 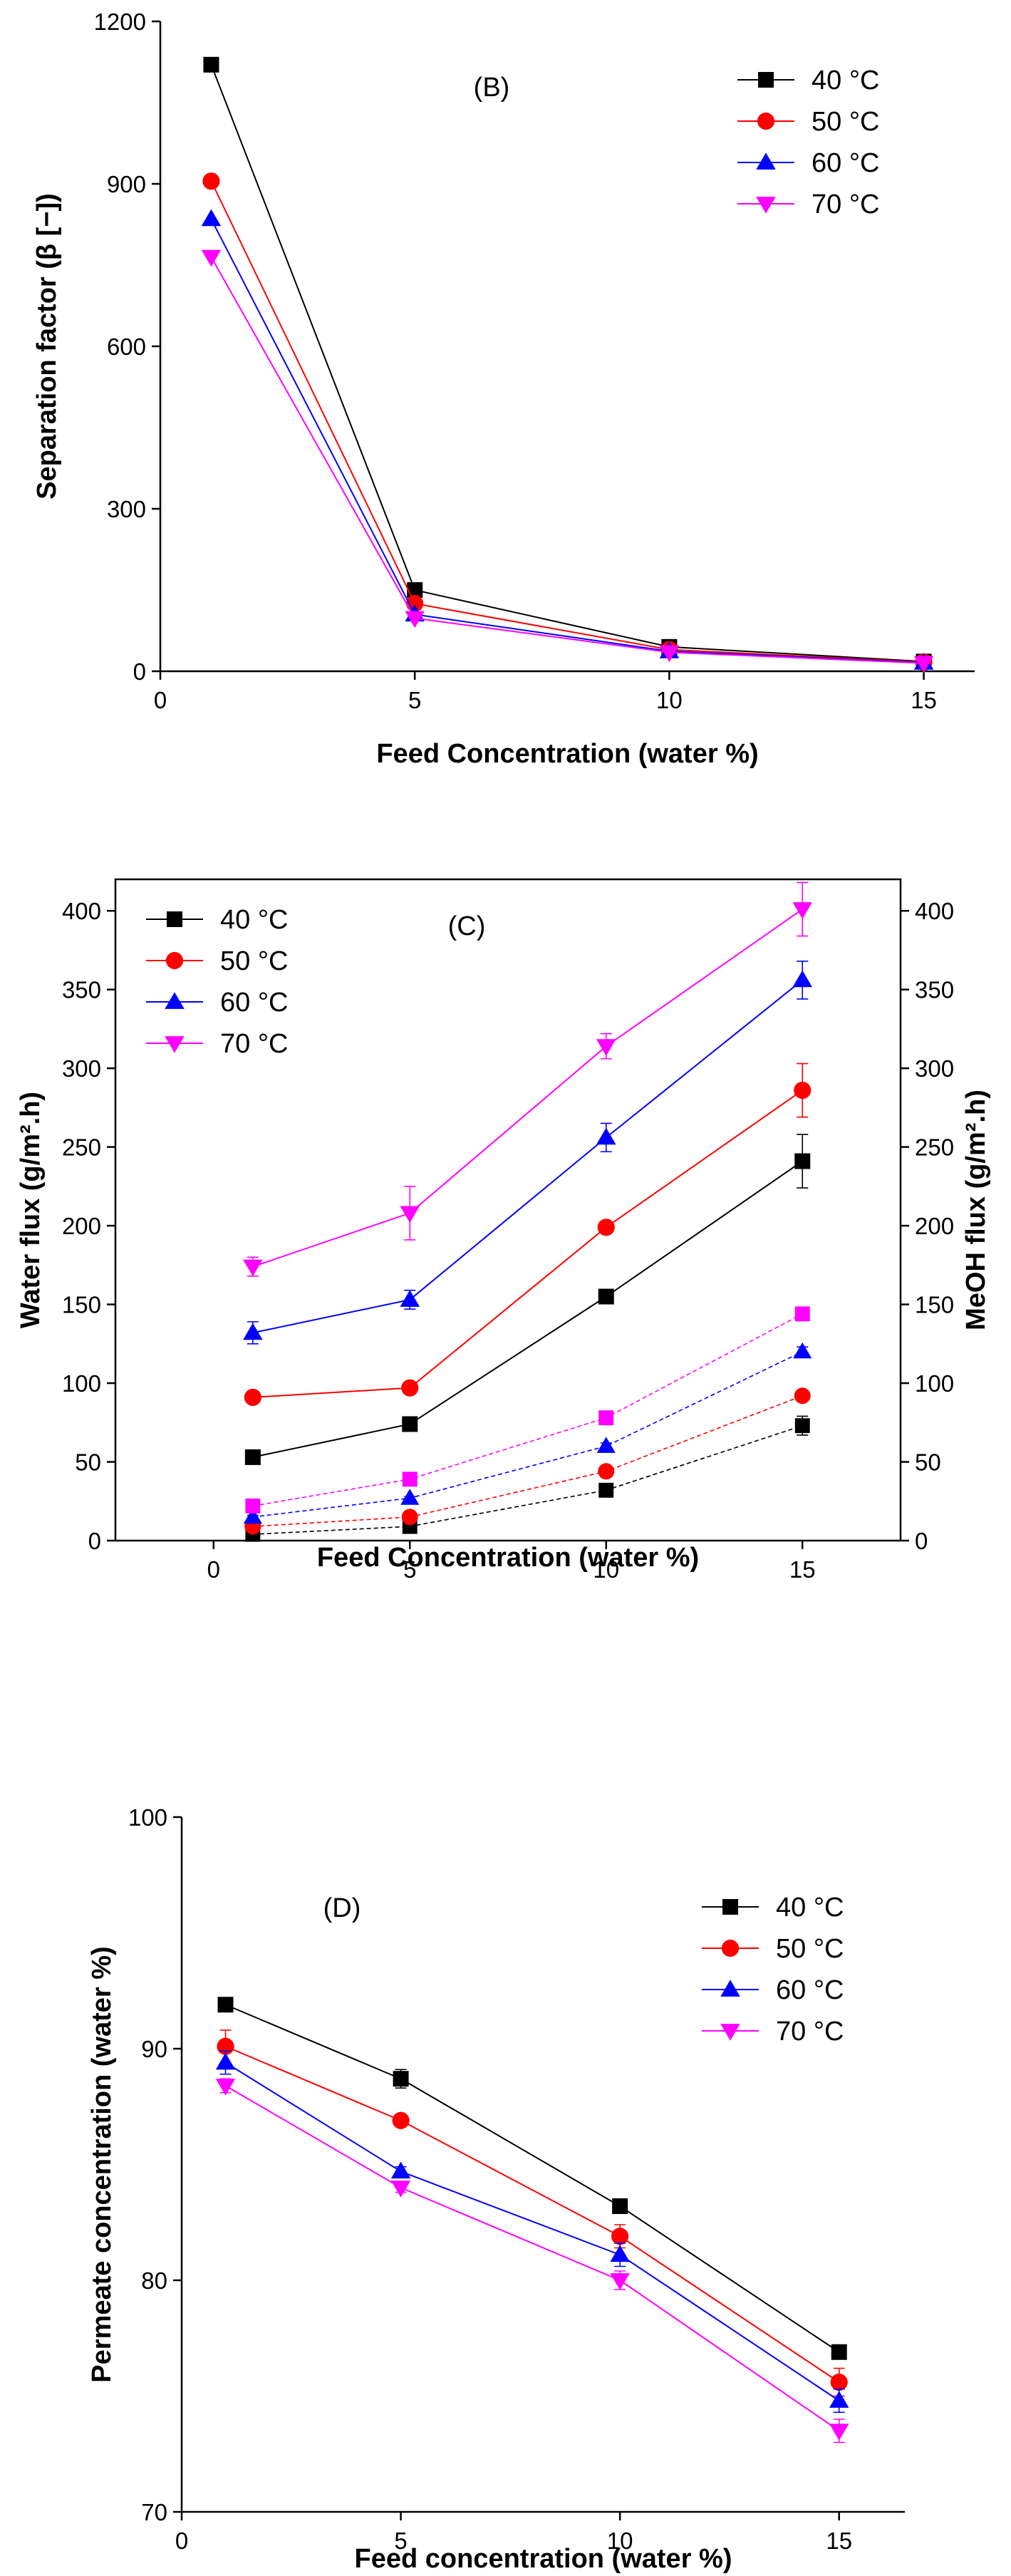 I want to click on legend-label: 50 °C, so click(x=254, y=961).